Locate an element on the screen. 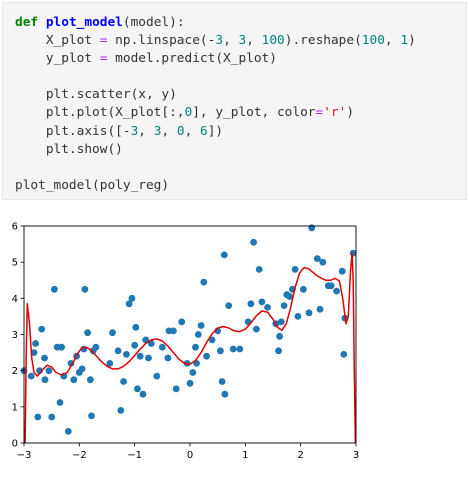 The height and width of the screenshot is (481, 469). code-token: (model): is located at coordinates (153, 22).